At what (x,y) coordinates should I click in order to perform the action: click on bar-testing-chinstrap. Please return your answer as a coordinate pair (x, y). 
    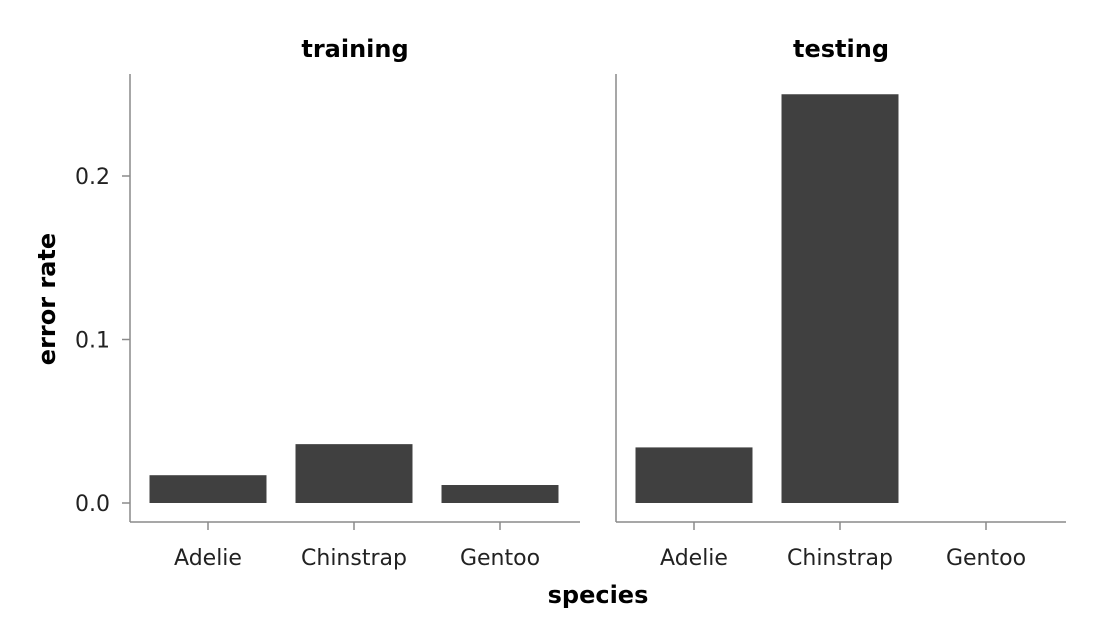
    Looking at the image, I should click on (840, 298).